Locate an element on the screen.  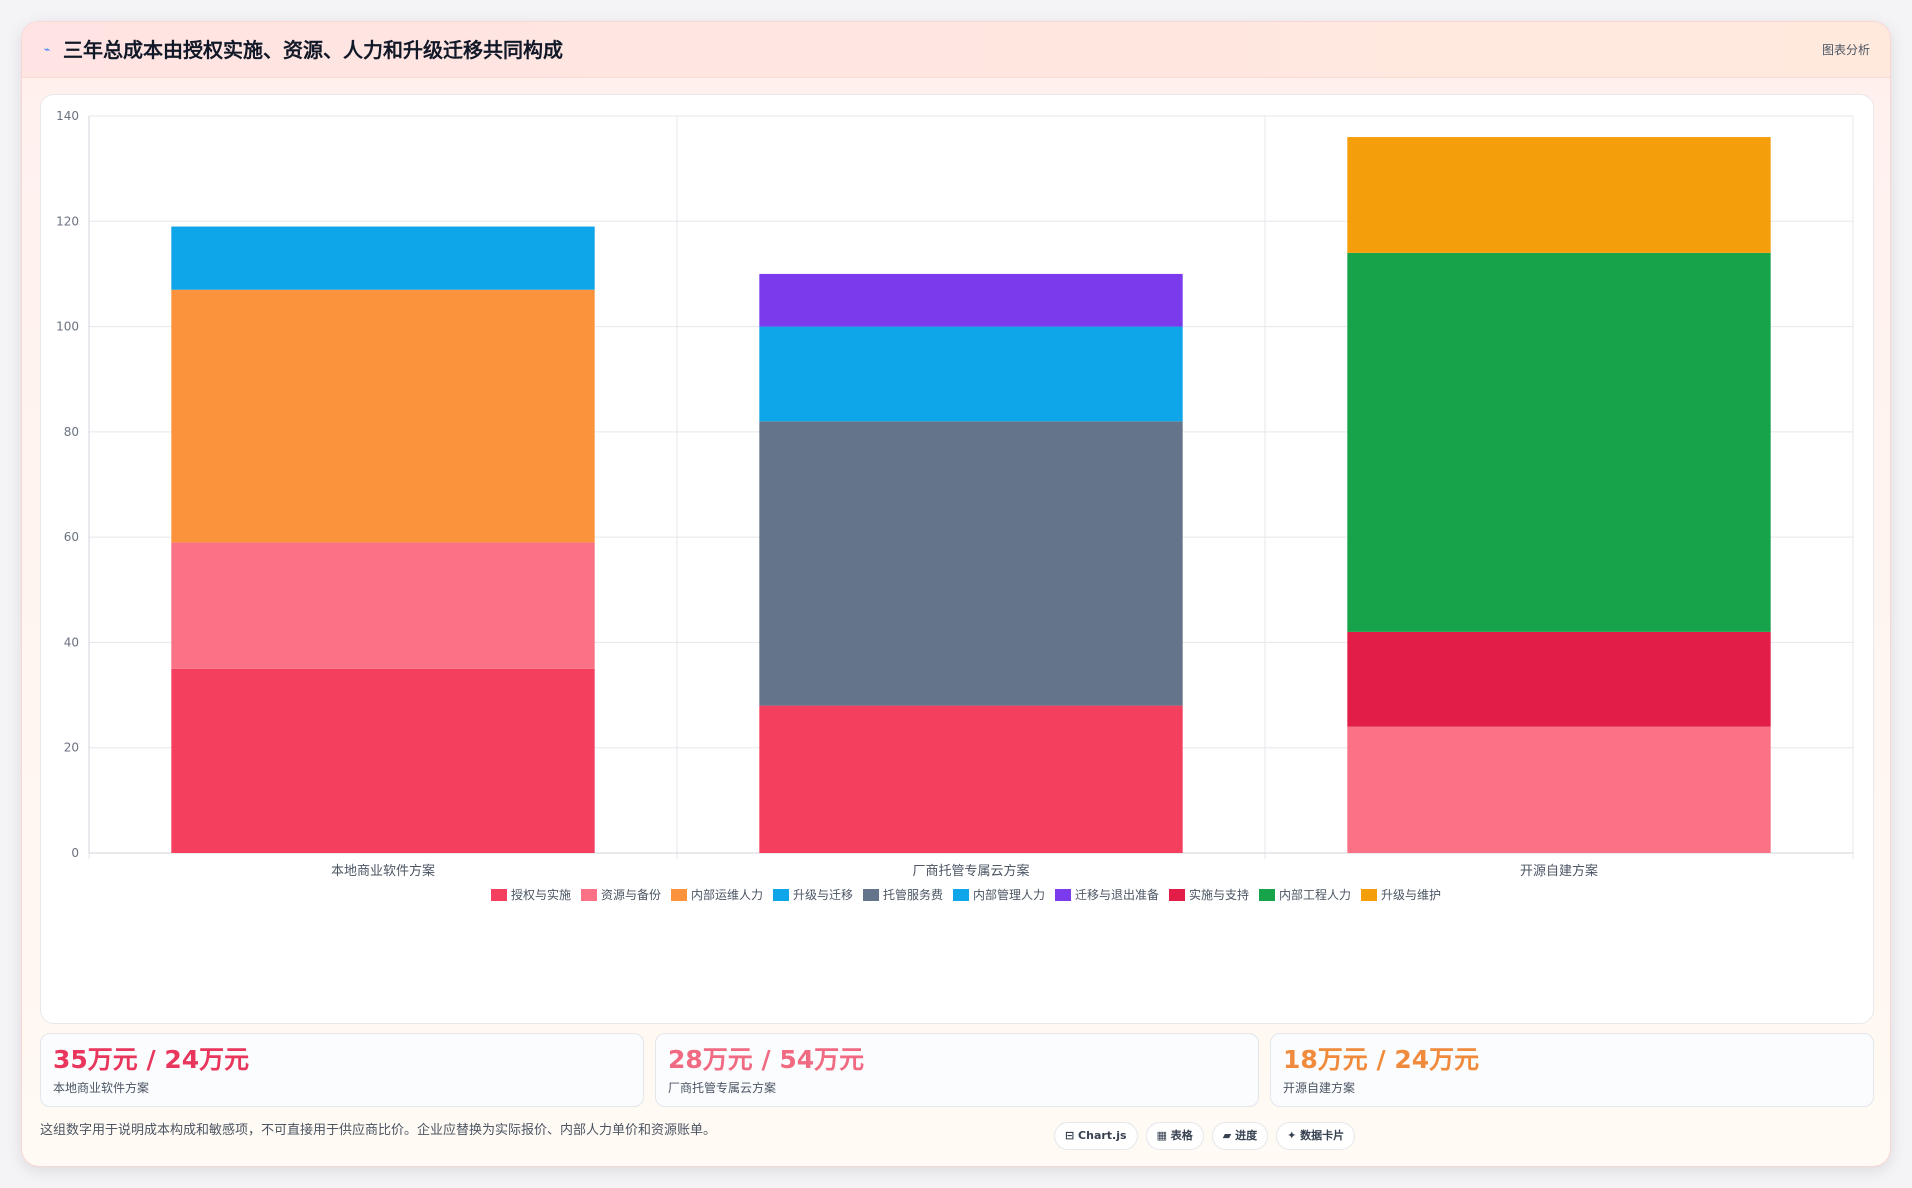
chart-icon: ⌁ is located at coordinates (47, 49).